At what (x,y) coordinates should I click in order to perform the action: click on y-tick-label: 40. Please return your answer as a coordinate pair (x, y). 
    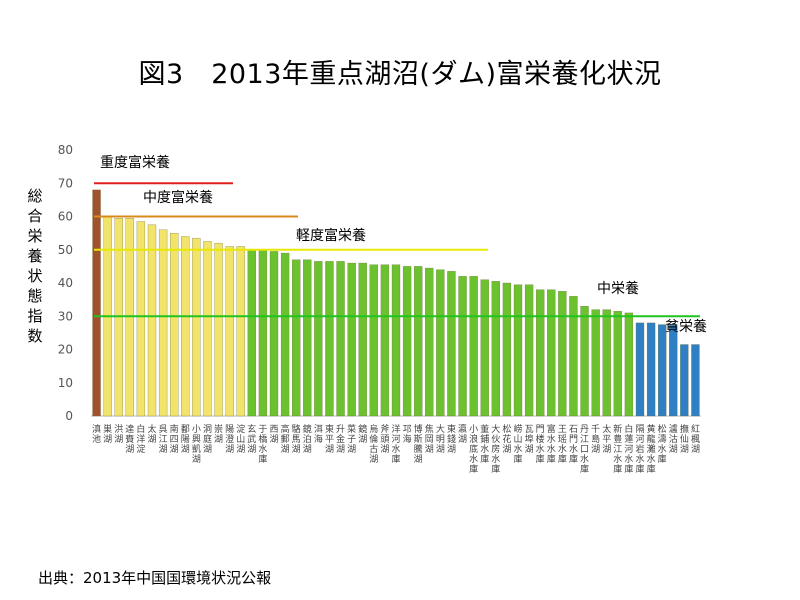
    Looking at the image, I should click on (65, 283).